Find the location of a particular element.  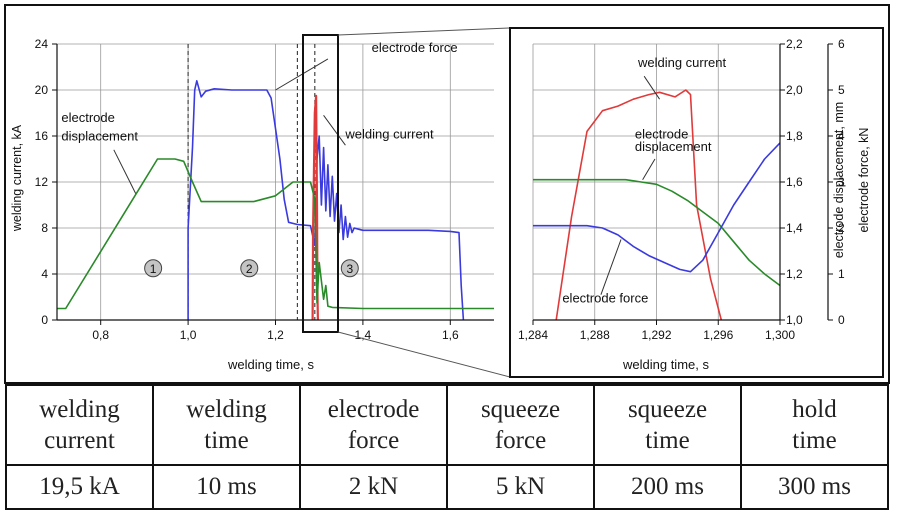

header-cell-electrode-force: electrode force is located at coordinates (373, 425).